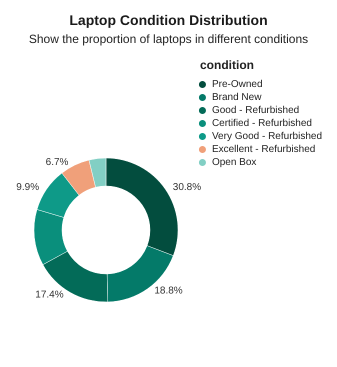 Image resolution: width=337 pixels, height=367 pixels. I want to click on legend-label: Good - Refurbished, so click(256, 110).